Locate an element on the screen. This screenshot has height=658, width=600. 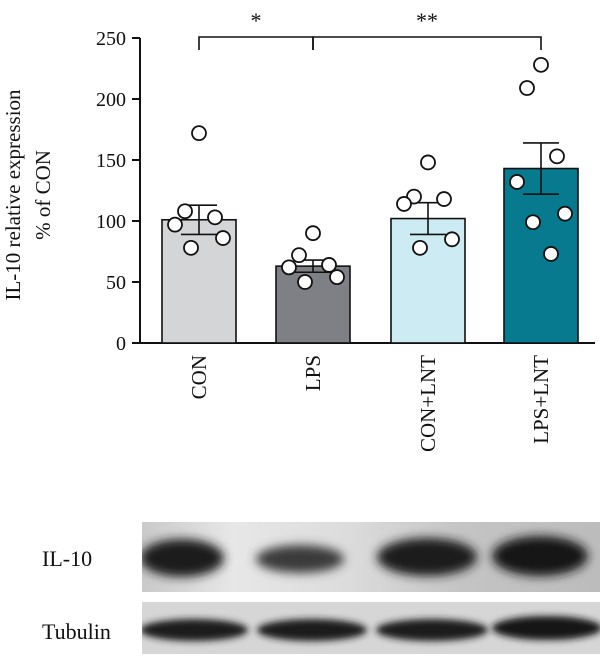
il10-blot-label: IL-10 is located at coordinates (67, 558).